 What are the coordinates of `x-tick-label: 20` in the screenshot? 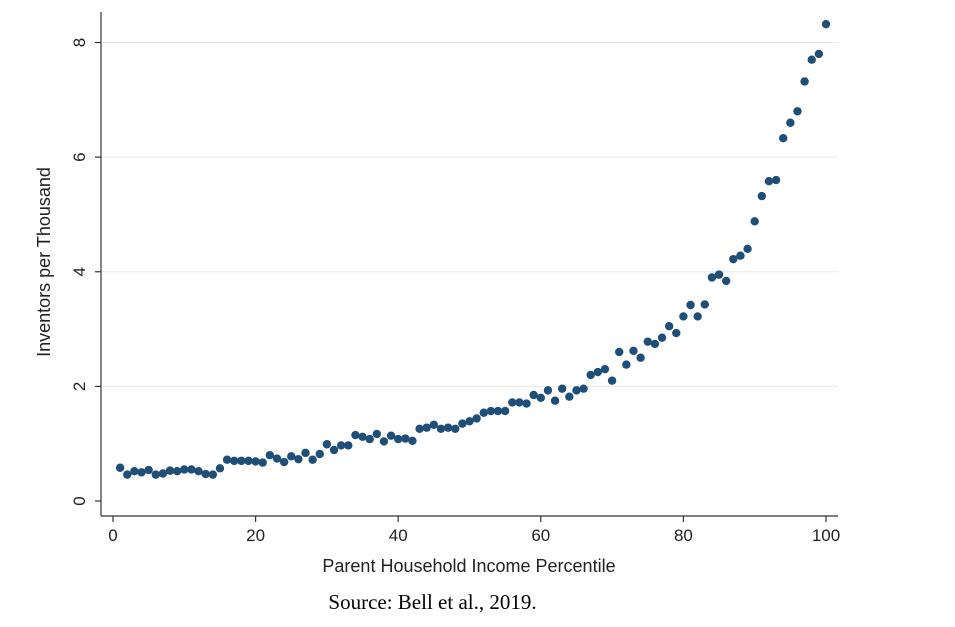 It's located at (255, 535).